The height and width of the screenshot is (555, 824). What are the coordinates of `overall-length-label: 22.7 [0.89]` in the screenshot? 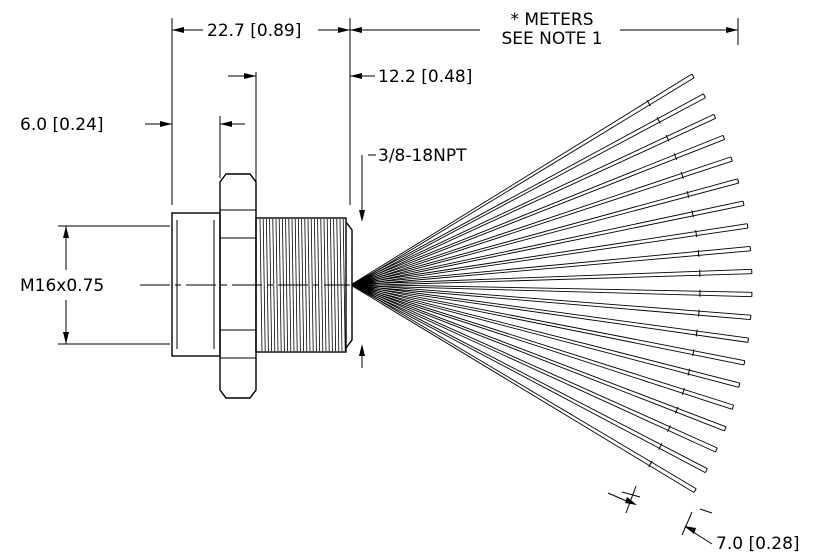 It's located at (254, 31).